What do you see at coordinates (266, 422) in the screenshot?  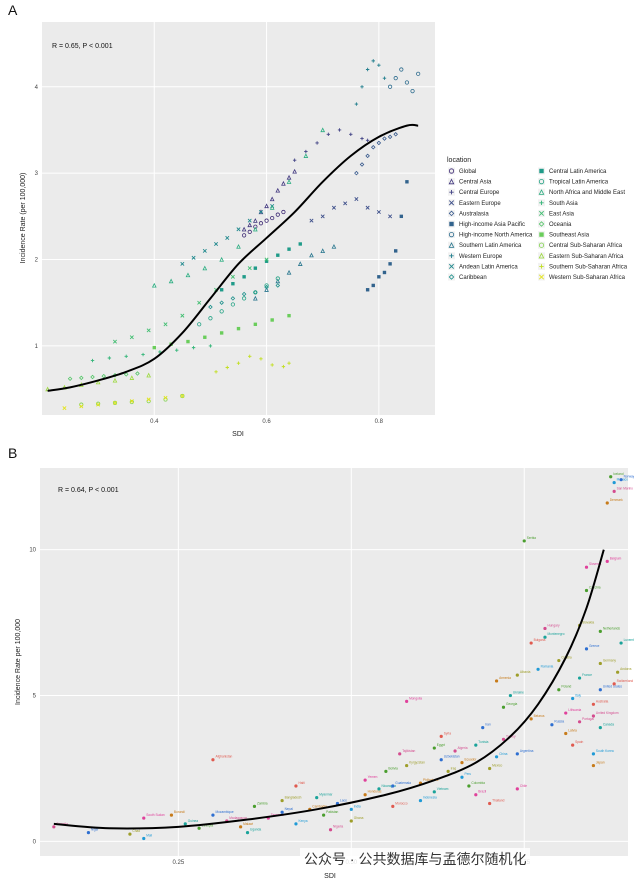 I see `x-tick-label-a: 0.6` at bounding box center [266, 422].